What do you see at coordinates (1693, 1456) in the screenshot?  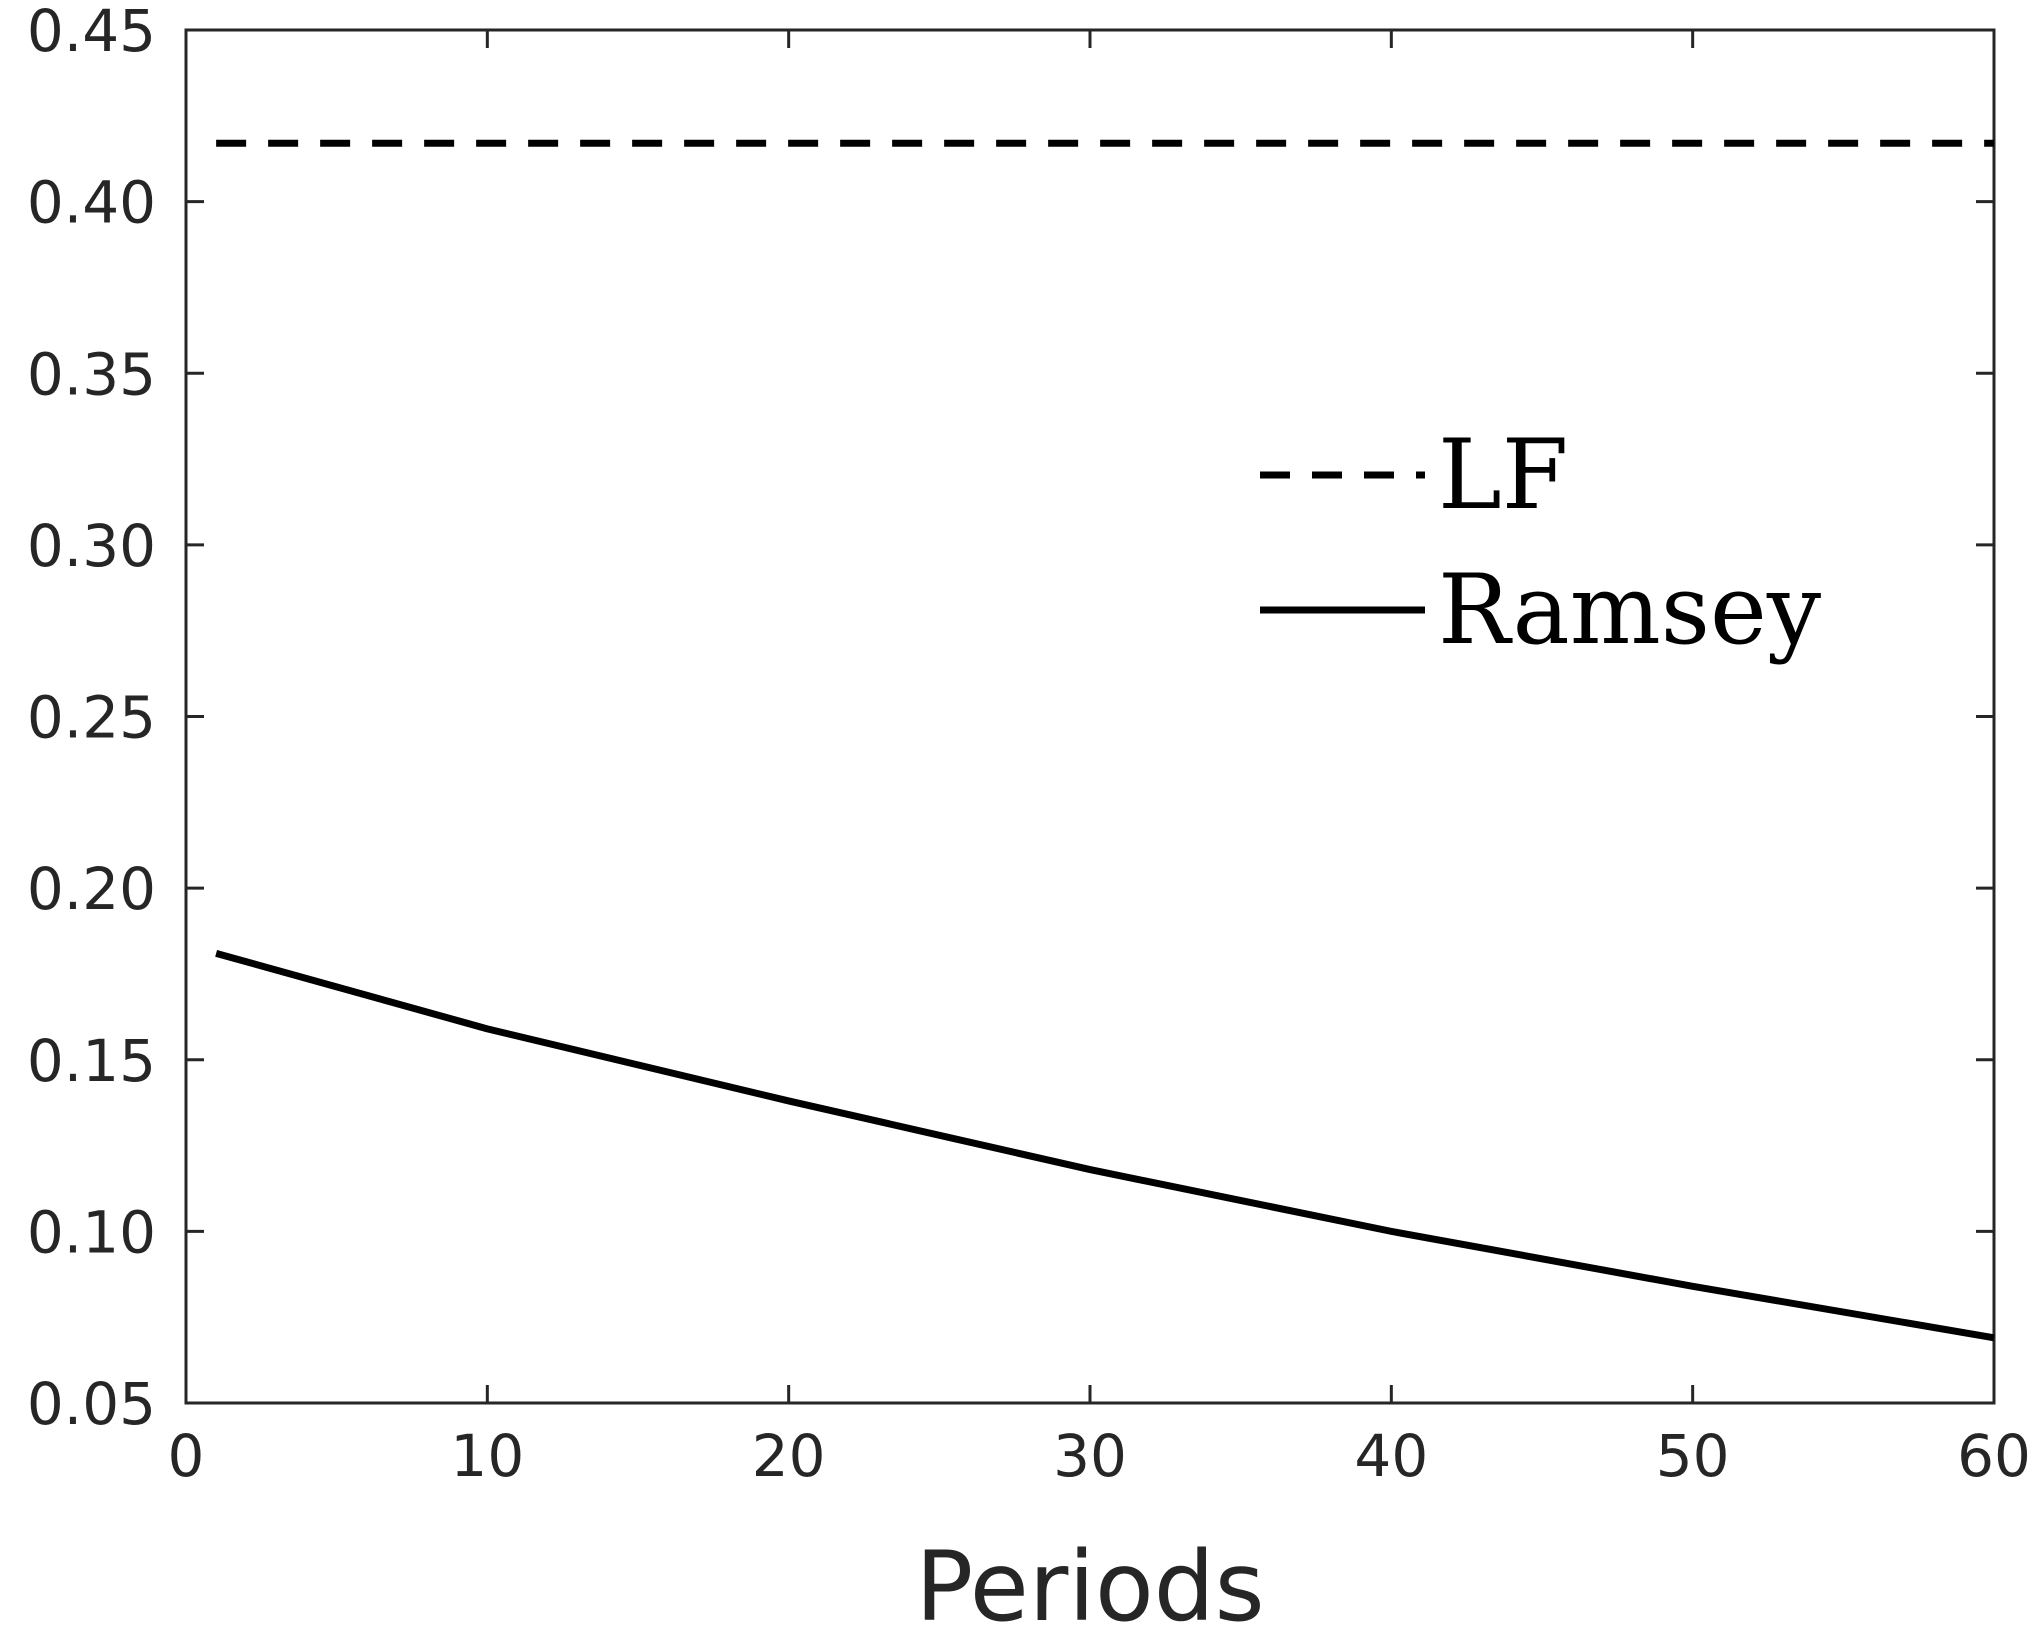 I see `x-tick-label: 50` at bounding box center [1693, 1456].